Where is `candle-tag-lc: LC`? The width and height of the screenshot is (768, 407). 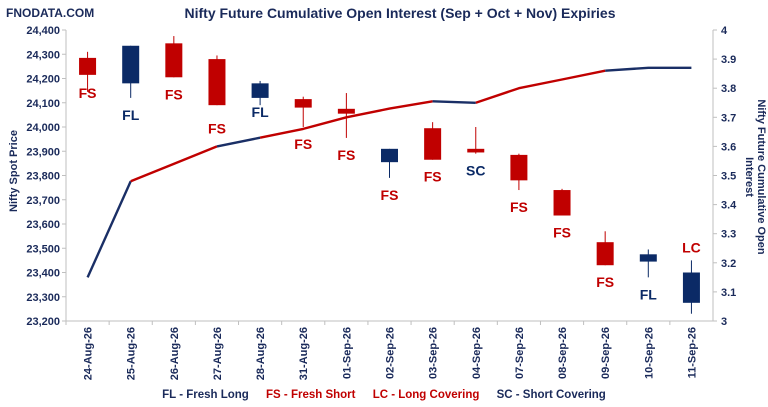
candle-tag-lc: LC is located at coordinates (691, 247).